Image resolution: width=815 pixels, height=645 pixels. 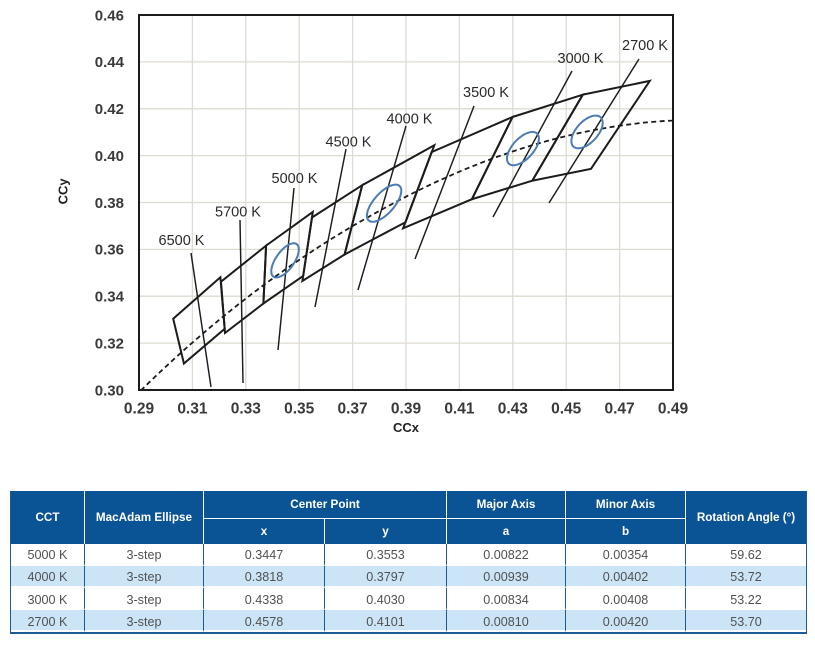 What do you see at coordinates (673, 409) in the screenshot?
I see `svg-text: 0.49` at bounding box center [673, 409].